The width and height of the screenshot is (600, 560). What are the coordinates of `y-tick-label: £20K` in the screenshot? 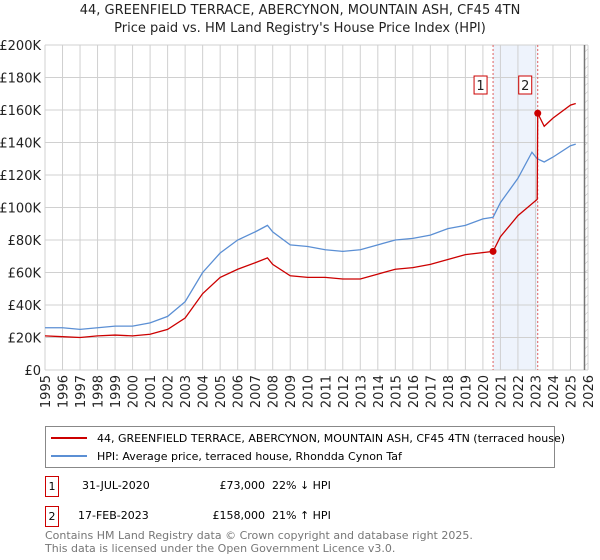 It's located at (25, 339).